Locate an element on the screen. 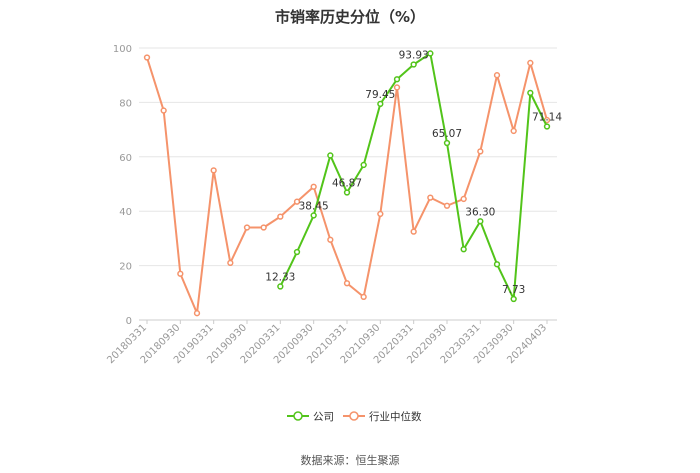 The height and width of the screenshot is (473, 700). chart-title: 市销率历史分位（%） is located at coordinates (350, 17).